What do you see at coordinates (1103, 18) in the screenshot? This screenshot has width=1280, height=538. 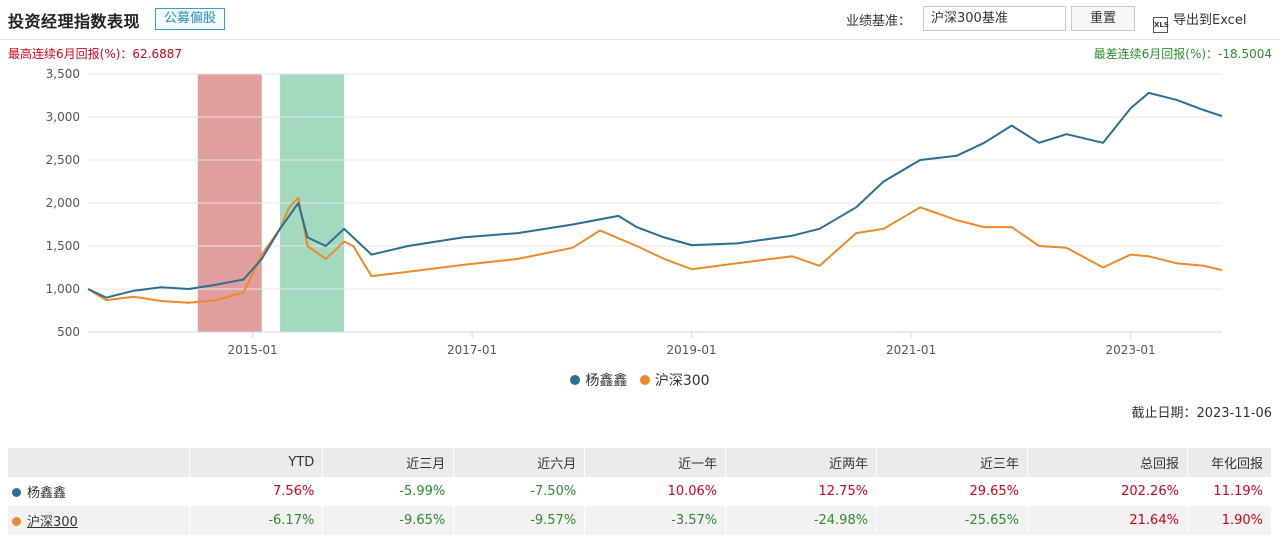 I see `reset-button: 重置` at bounding box center [1103, 18].